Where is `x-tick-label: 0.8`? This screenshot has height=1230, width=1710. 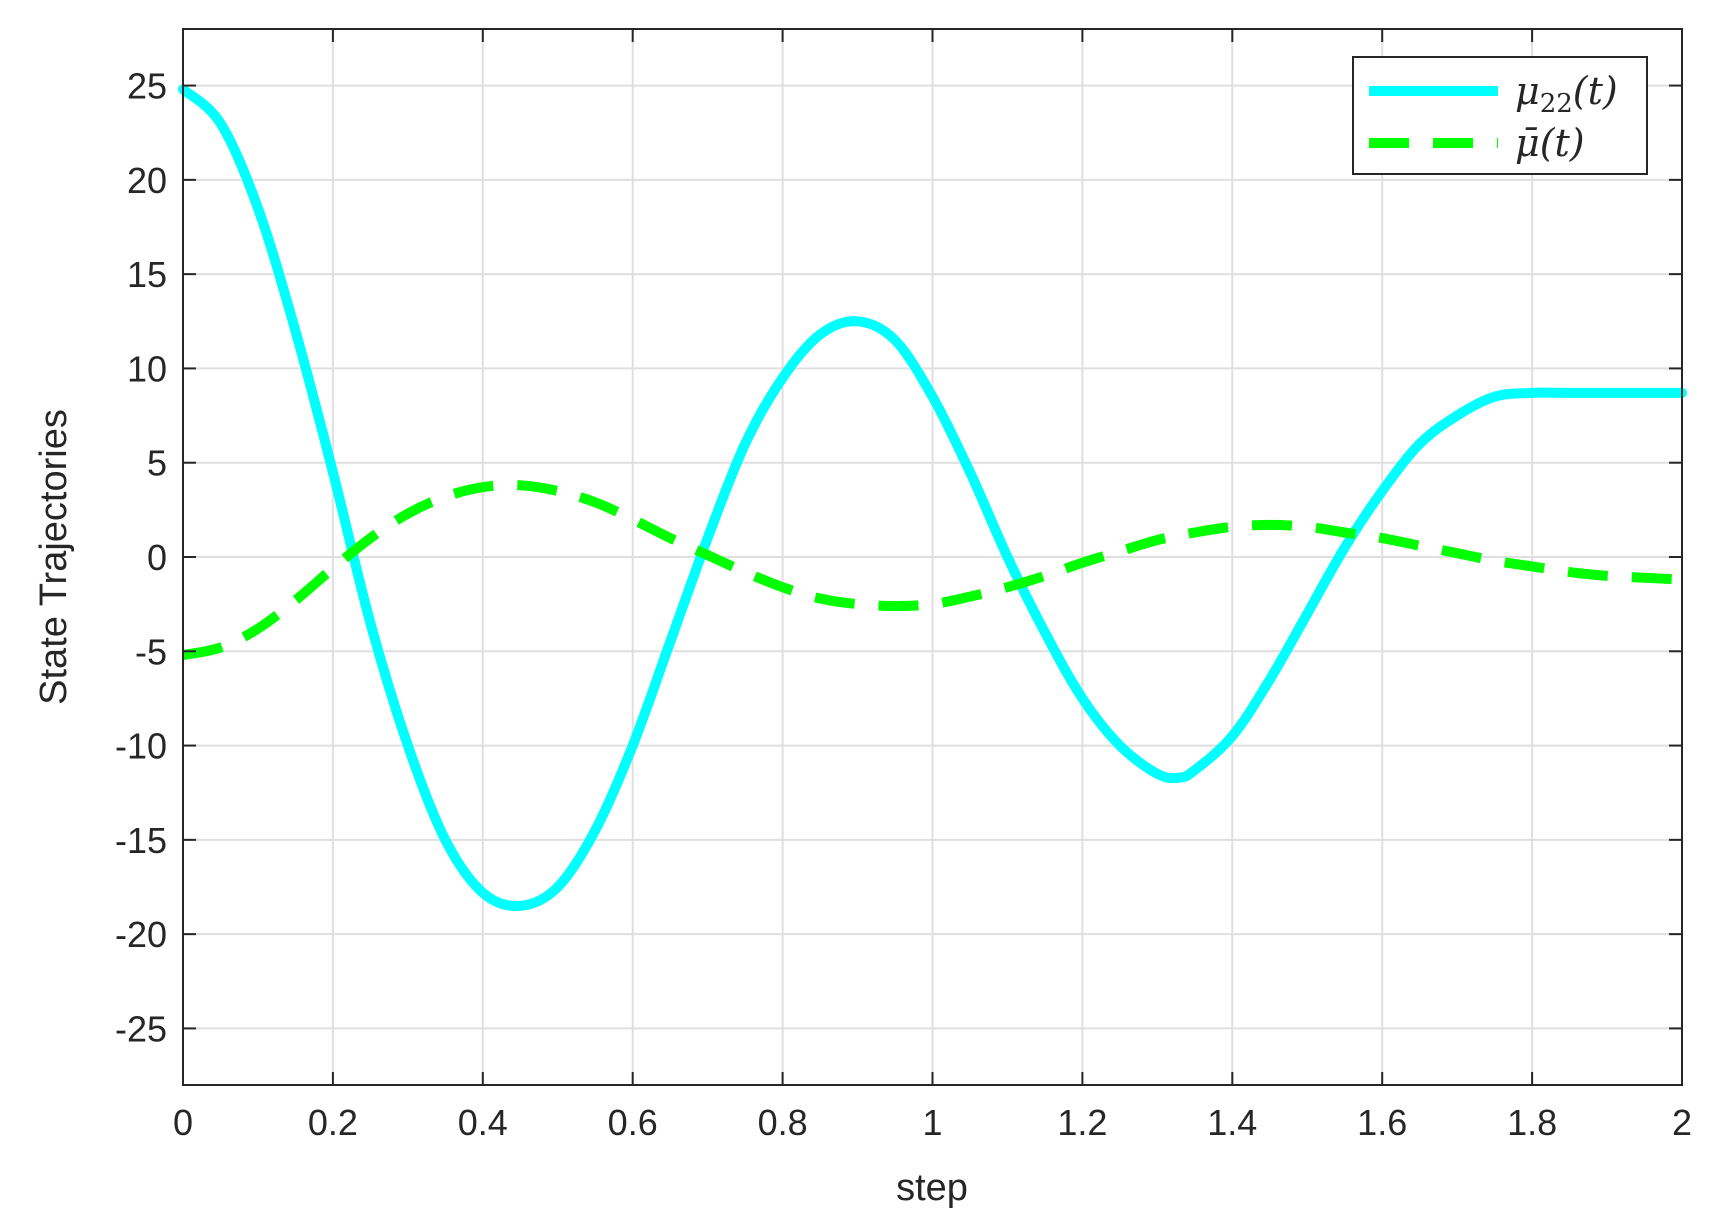 x-tick-label: 0.8 is located at coordinates (783, 1122).